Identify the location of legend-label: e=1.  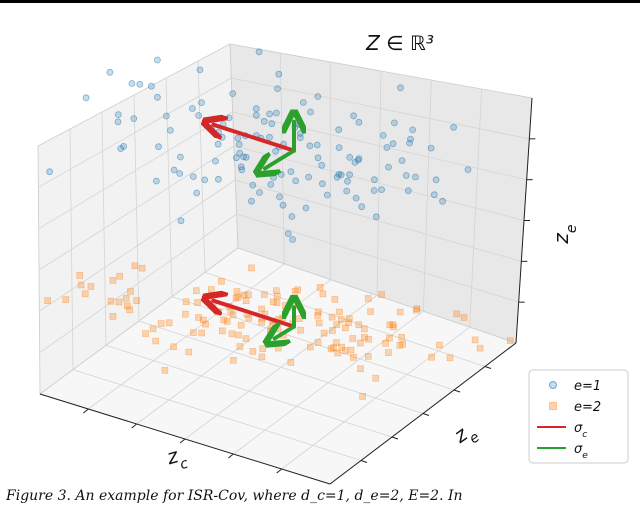
(587, 386).